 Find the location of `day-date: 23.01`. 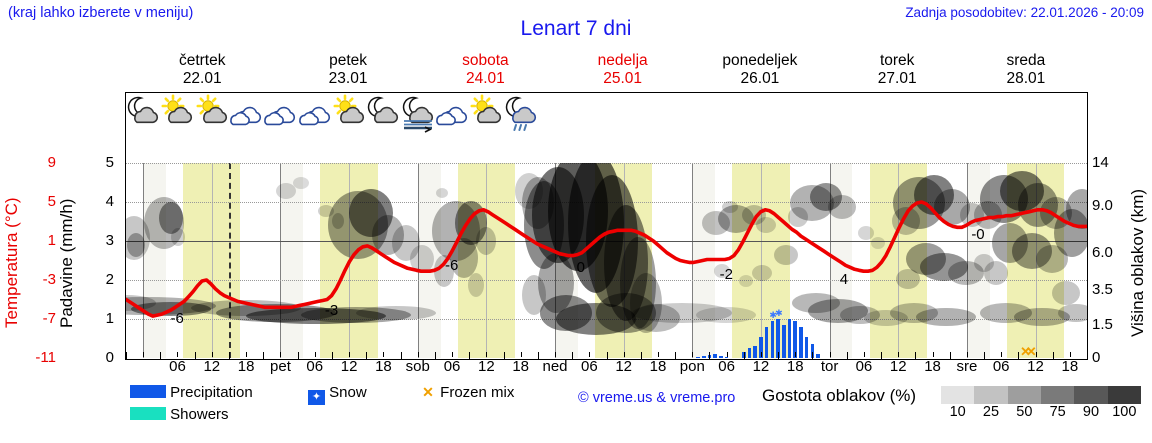

day-date: 23.01 is located at coordinates (348, 78).